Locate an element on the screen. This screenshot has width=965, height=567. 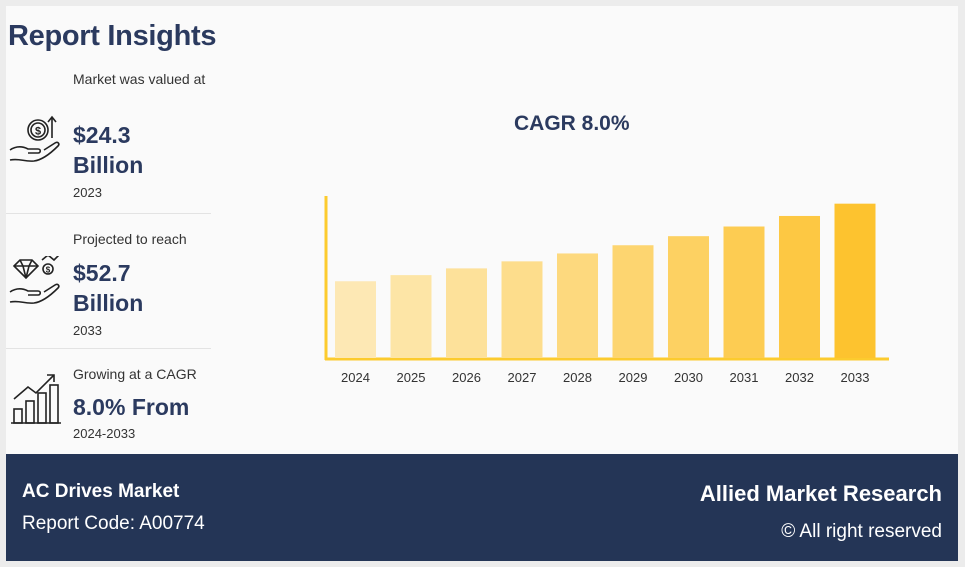
stat-year: 2023 is located at coordinates (87, 192).